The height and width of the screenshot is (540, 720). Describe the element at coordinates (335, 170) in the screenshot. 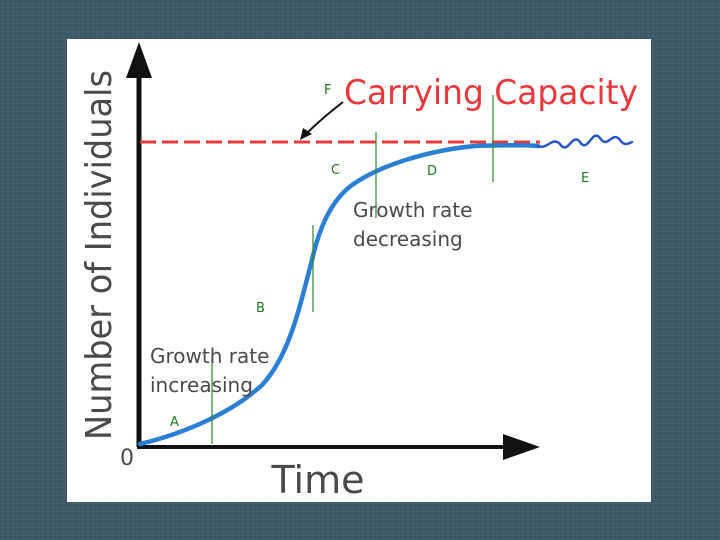

I see `marker-c: C` at that location.